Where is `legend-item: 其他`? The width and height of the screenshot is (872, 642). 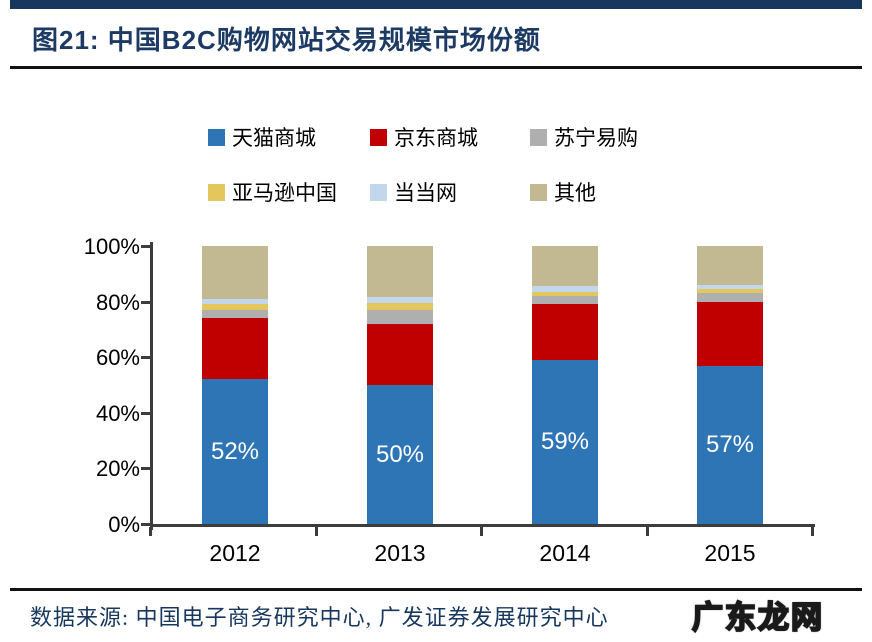
legend-item: 其他 is located at coordinates (584, 192).